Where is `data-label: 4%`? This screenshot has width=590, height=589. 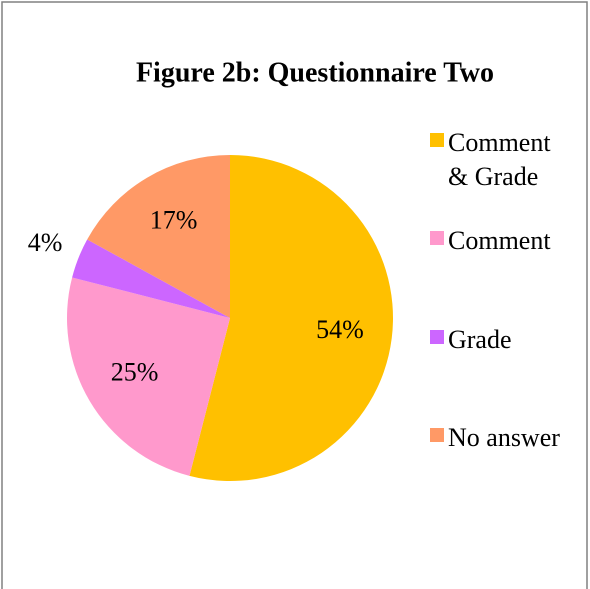
data-label: 4% is located at coordinates (45, 242).